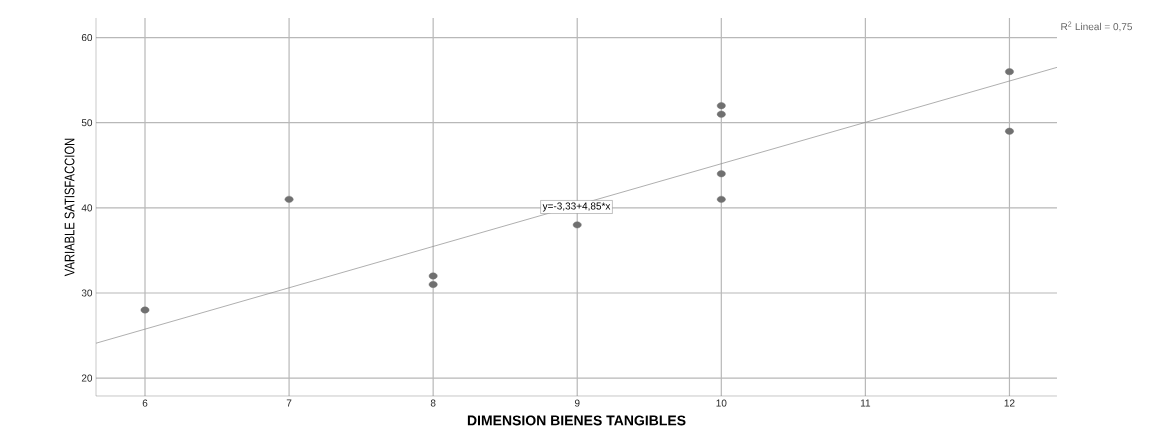 The height and width of the screenshot is (444, 1162). I want to click on y-tick-label: 40, so click(87, 208).